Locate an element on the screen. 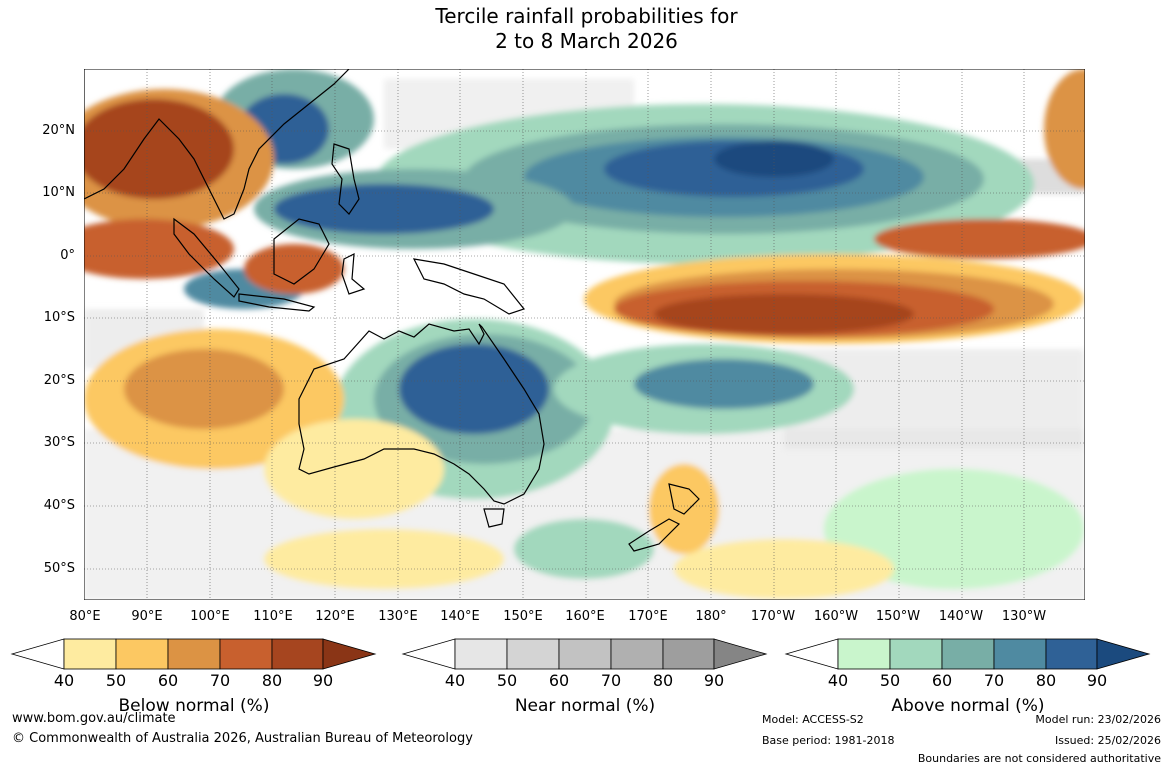 The image size is (1173, 770). colorbar-above is located at coordinates (967, 654).